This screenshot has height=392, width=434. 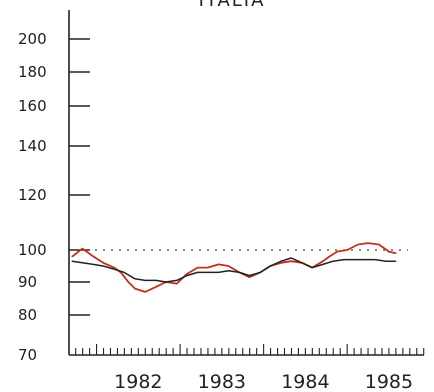 I want to click on x-tick-labels: 1982 1983 1984 1985, so click(x=263, y=381).